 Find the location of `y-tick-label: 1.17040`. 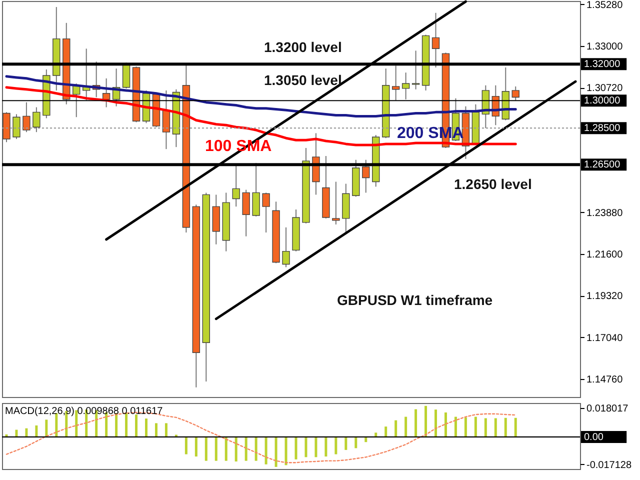

y-tick-label: 1.17040 is located at coordinates (605, 338).